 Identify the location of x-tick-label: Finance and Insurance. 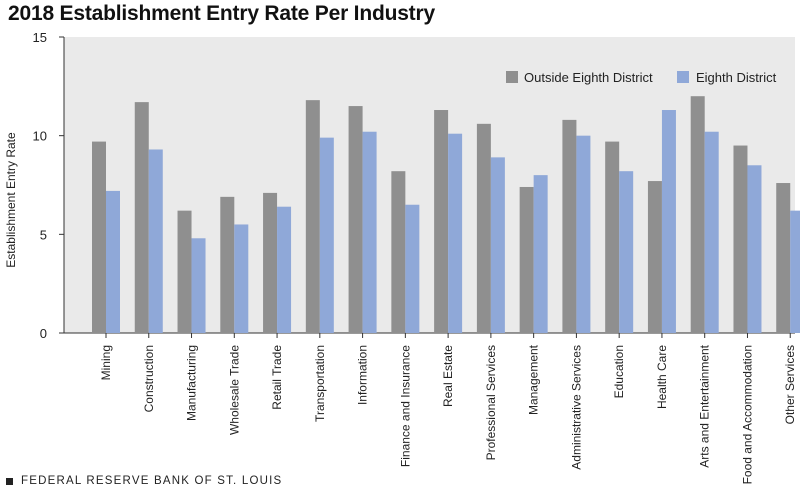
(405, 406).